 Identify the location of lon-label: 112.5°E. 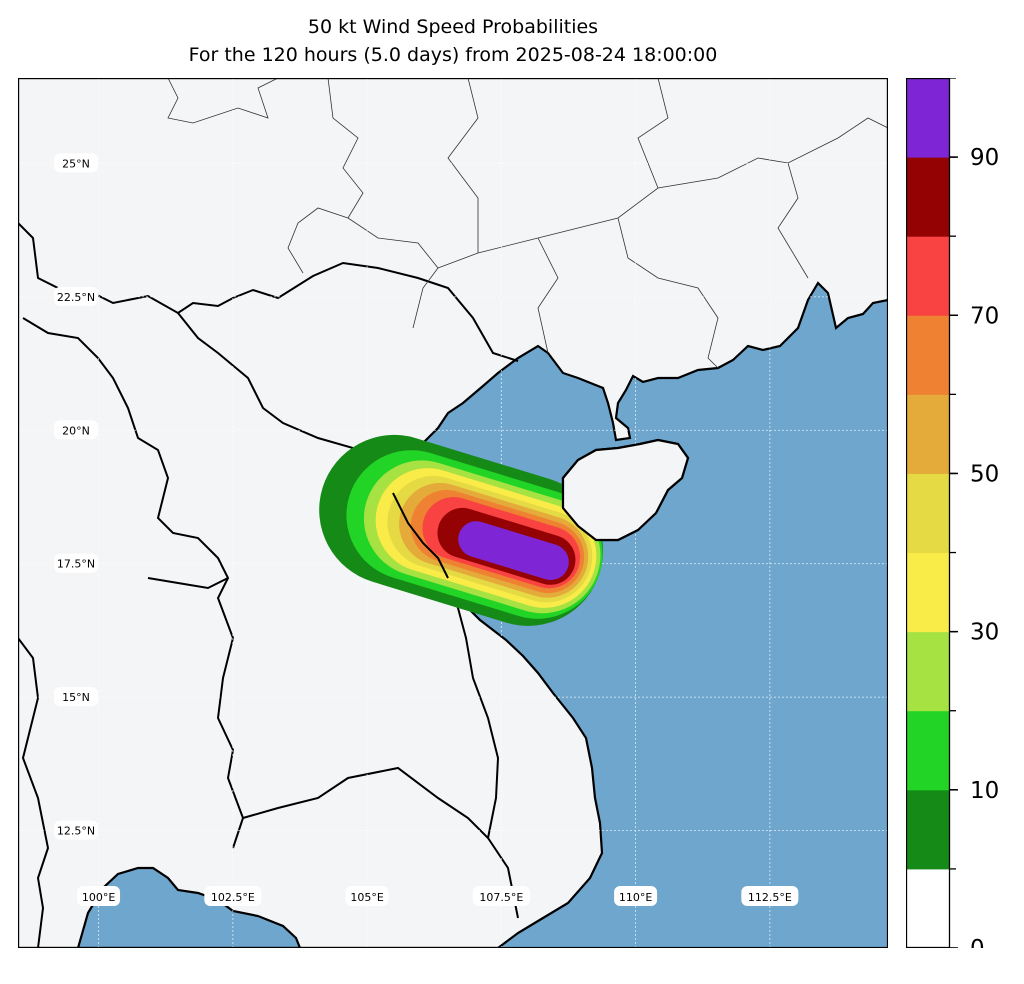
(770, 897).